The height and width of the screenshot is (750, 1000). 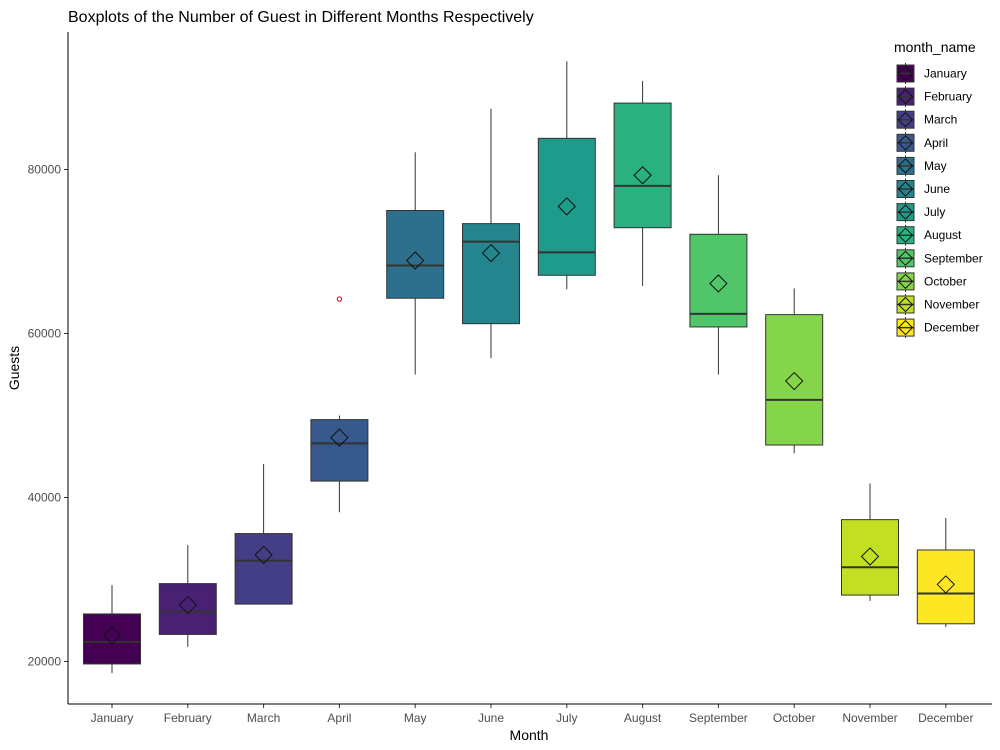 I want to click on box-march, so click(x=263, y=534).